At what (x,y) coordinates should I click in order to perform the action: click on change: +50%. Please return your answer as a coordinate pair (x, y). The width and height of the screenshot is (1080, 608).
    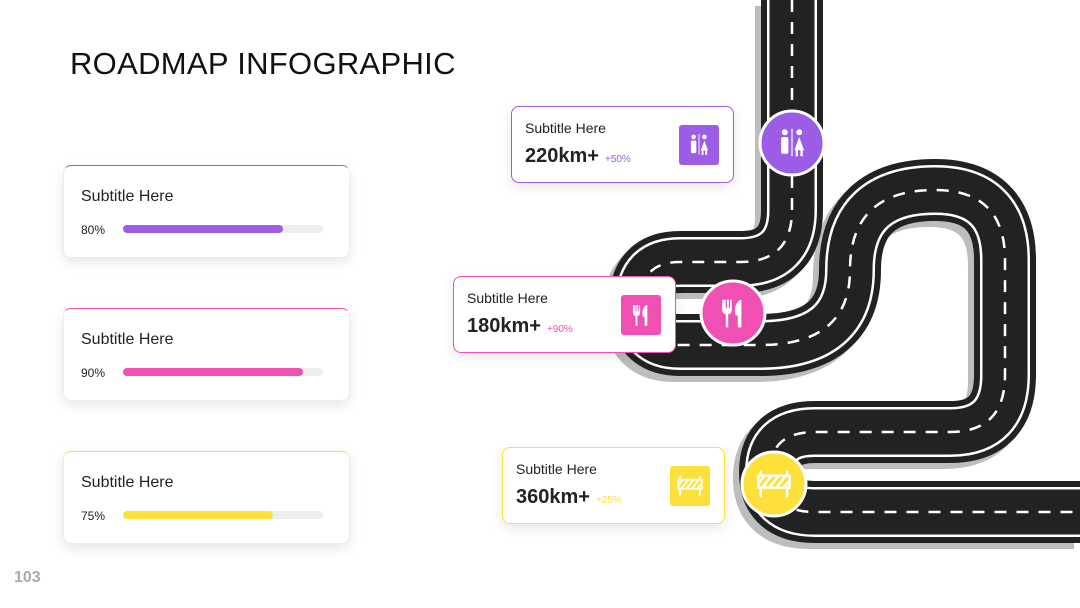
    Looking at the image, I should click on (617, 159).